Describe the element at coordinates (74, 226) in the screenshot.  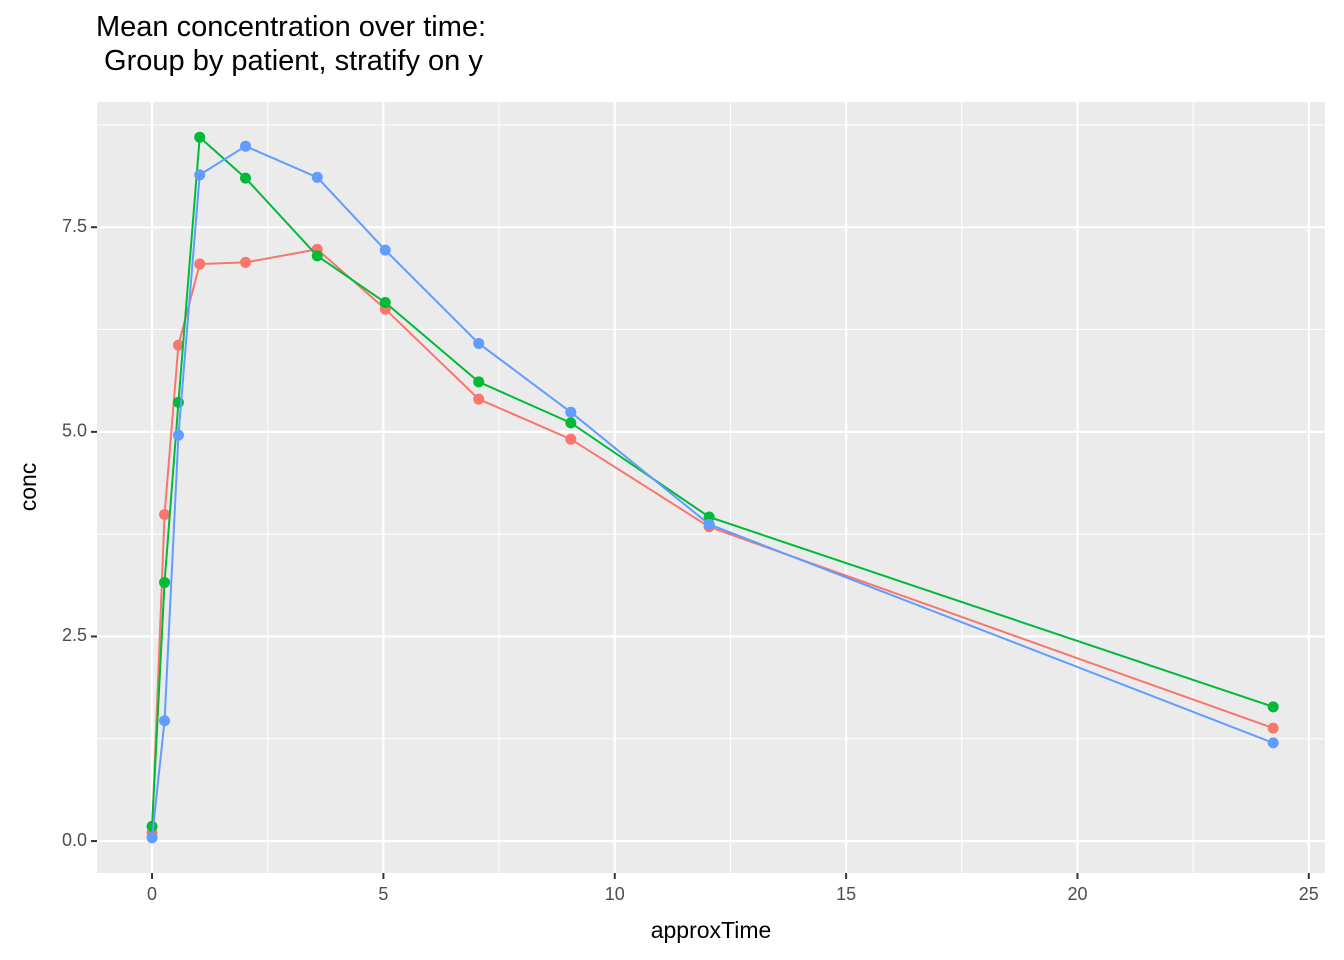
I see `y-tick-label: 7.5` at that location.